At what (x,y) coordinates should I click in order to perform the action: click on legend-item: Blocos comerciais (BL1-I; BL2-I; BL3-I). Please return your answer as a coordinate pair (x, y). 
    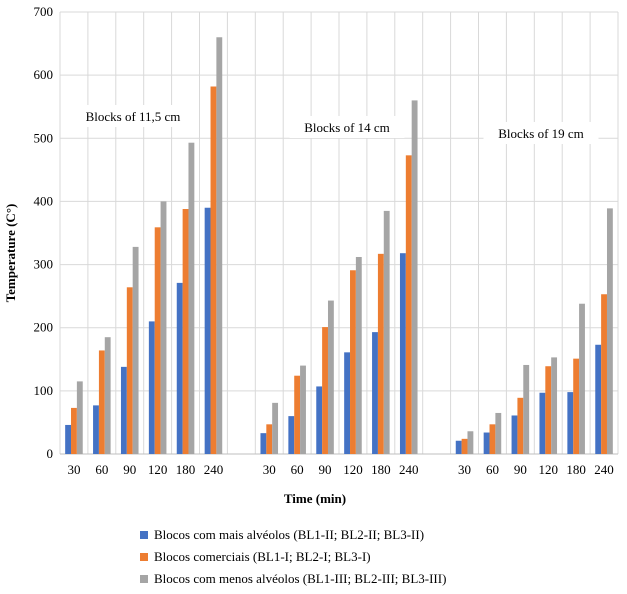
    Looking at the image, I should click on (293, 557).